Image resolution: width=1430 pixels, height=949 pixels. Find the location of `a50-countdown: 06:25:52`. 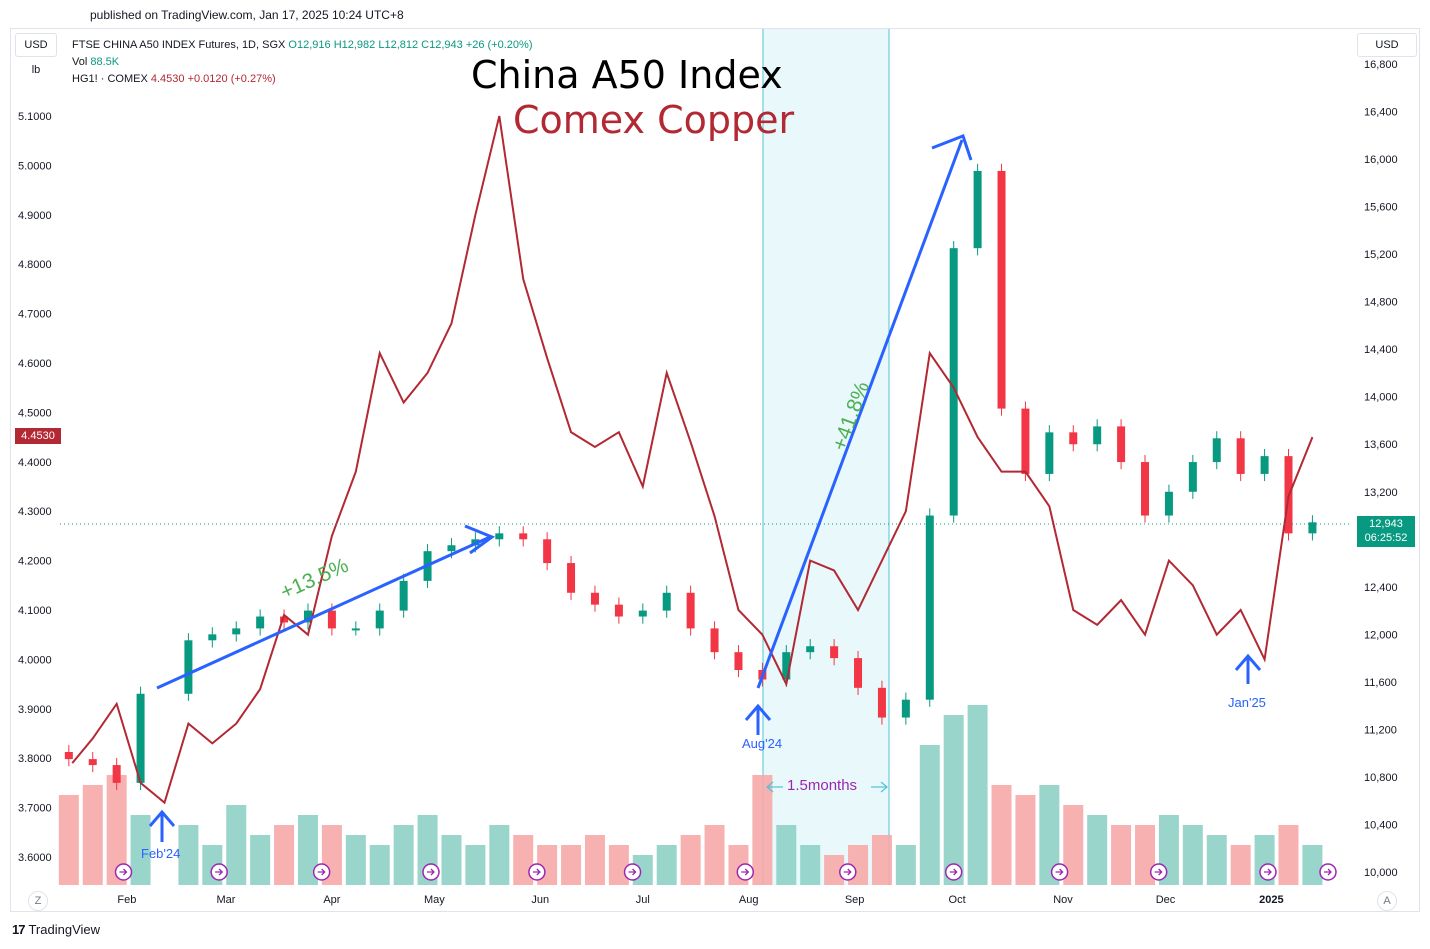

a50-countdown: 06:25:52 is located at coordinates (1386, 538).